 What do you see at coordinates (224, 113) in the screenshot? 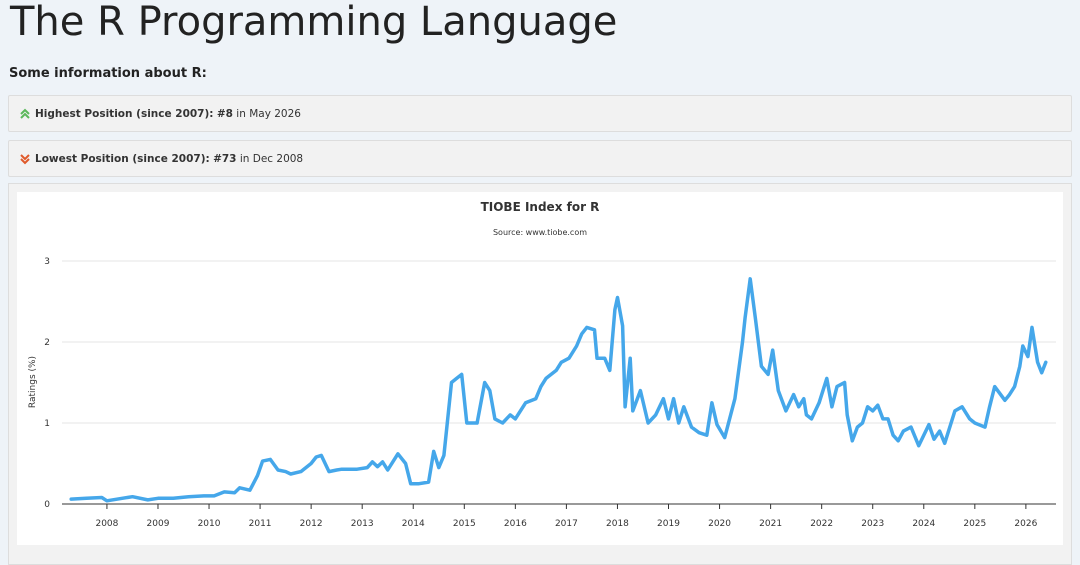
I see `info-position: #8` at bounding box center [224, 113].